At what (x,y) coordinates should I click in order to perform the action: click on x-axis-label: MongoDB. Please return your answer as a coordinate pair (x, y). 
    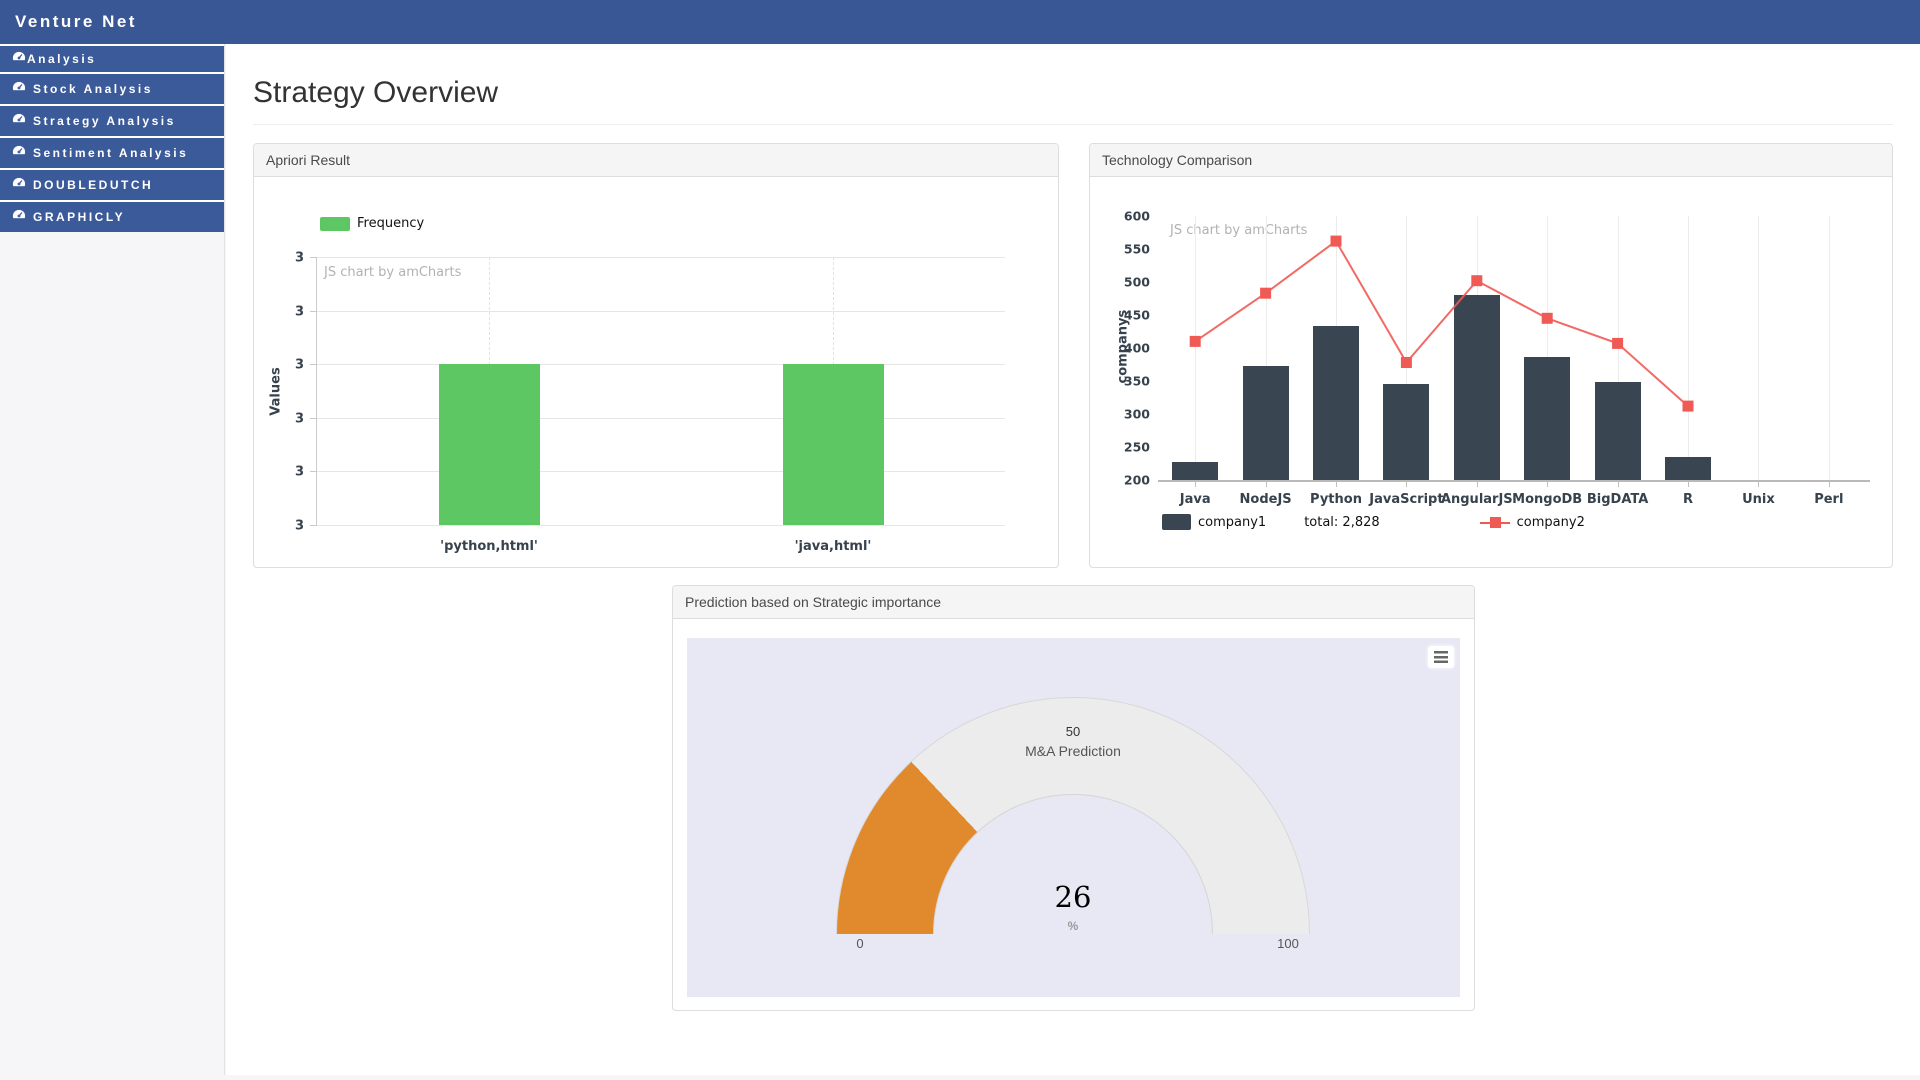
    Looking at the image, I should click on (1547, 499).